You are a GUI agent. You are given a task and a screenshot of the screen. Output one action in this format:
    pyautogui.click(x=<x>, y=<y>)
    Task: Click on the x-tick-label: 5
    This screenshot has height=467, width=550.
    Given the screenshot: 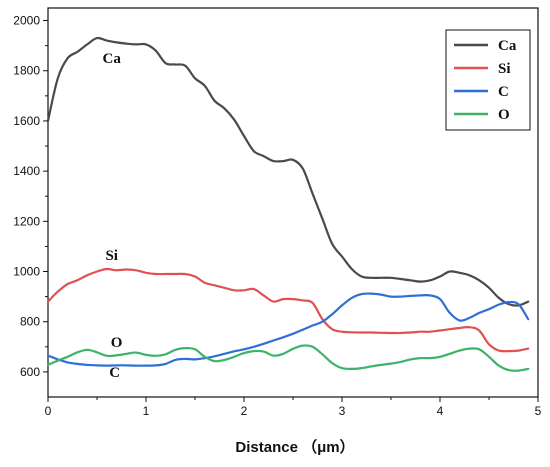 What is the action you would take?
    pyautogui.click(x=538, y=411)
    